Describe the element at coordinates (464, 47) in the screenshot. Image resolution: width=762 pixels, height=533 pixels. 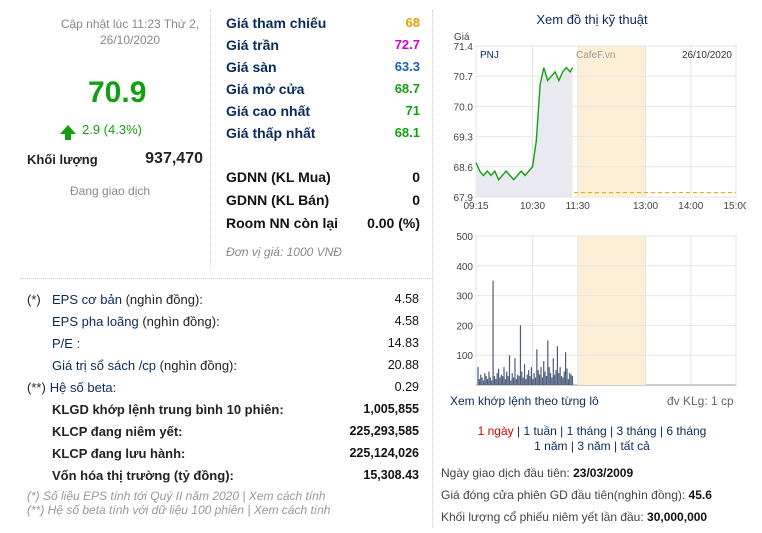
I see `price-y-tick: 71.4` at that location.